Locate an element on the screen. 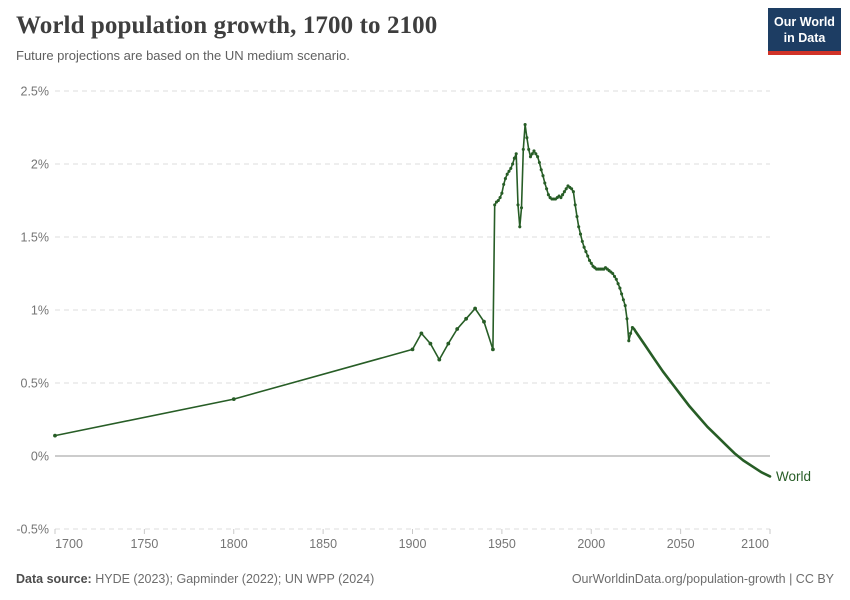 The width and height of the screenshot is (850, 600). owid-logo-line1: Our World is located at coordinates (804, 22).